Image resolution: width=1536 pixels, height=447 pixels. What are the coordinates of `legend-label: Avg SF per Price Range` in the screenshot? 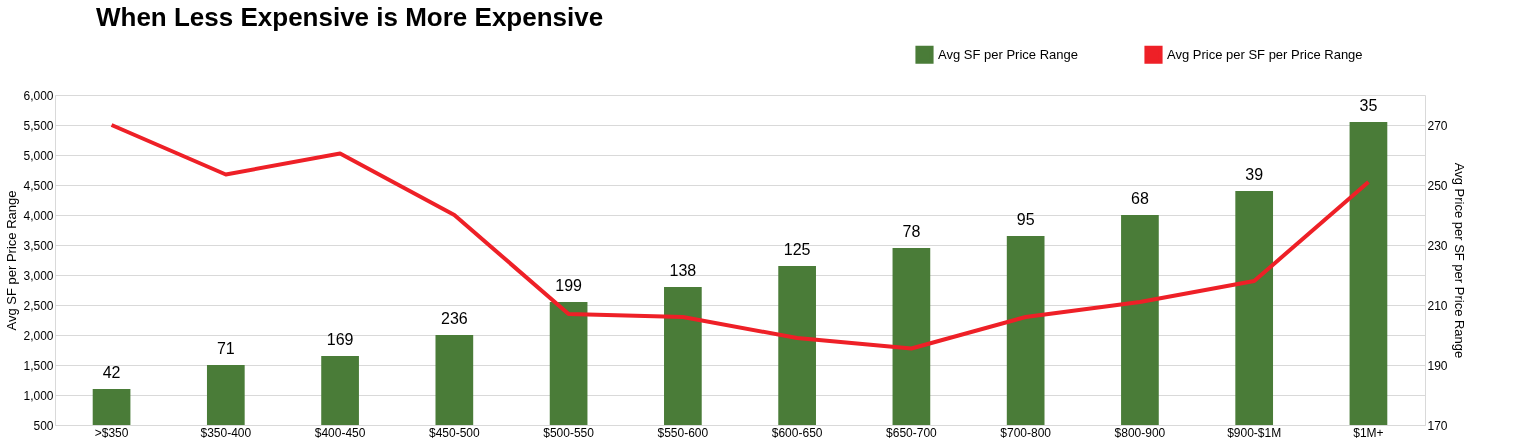 It's located at (1008, 54).